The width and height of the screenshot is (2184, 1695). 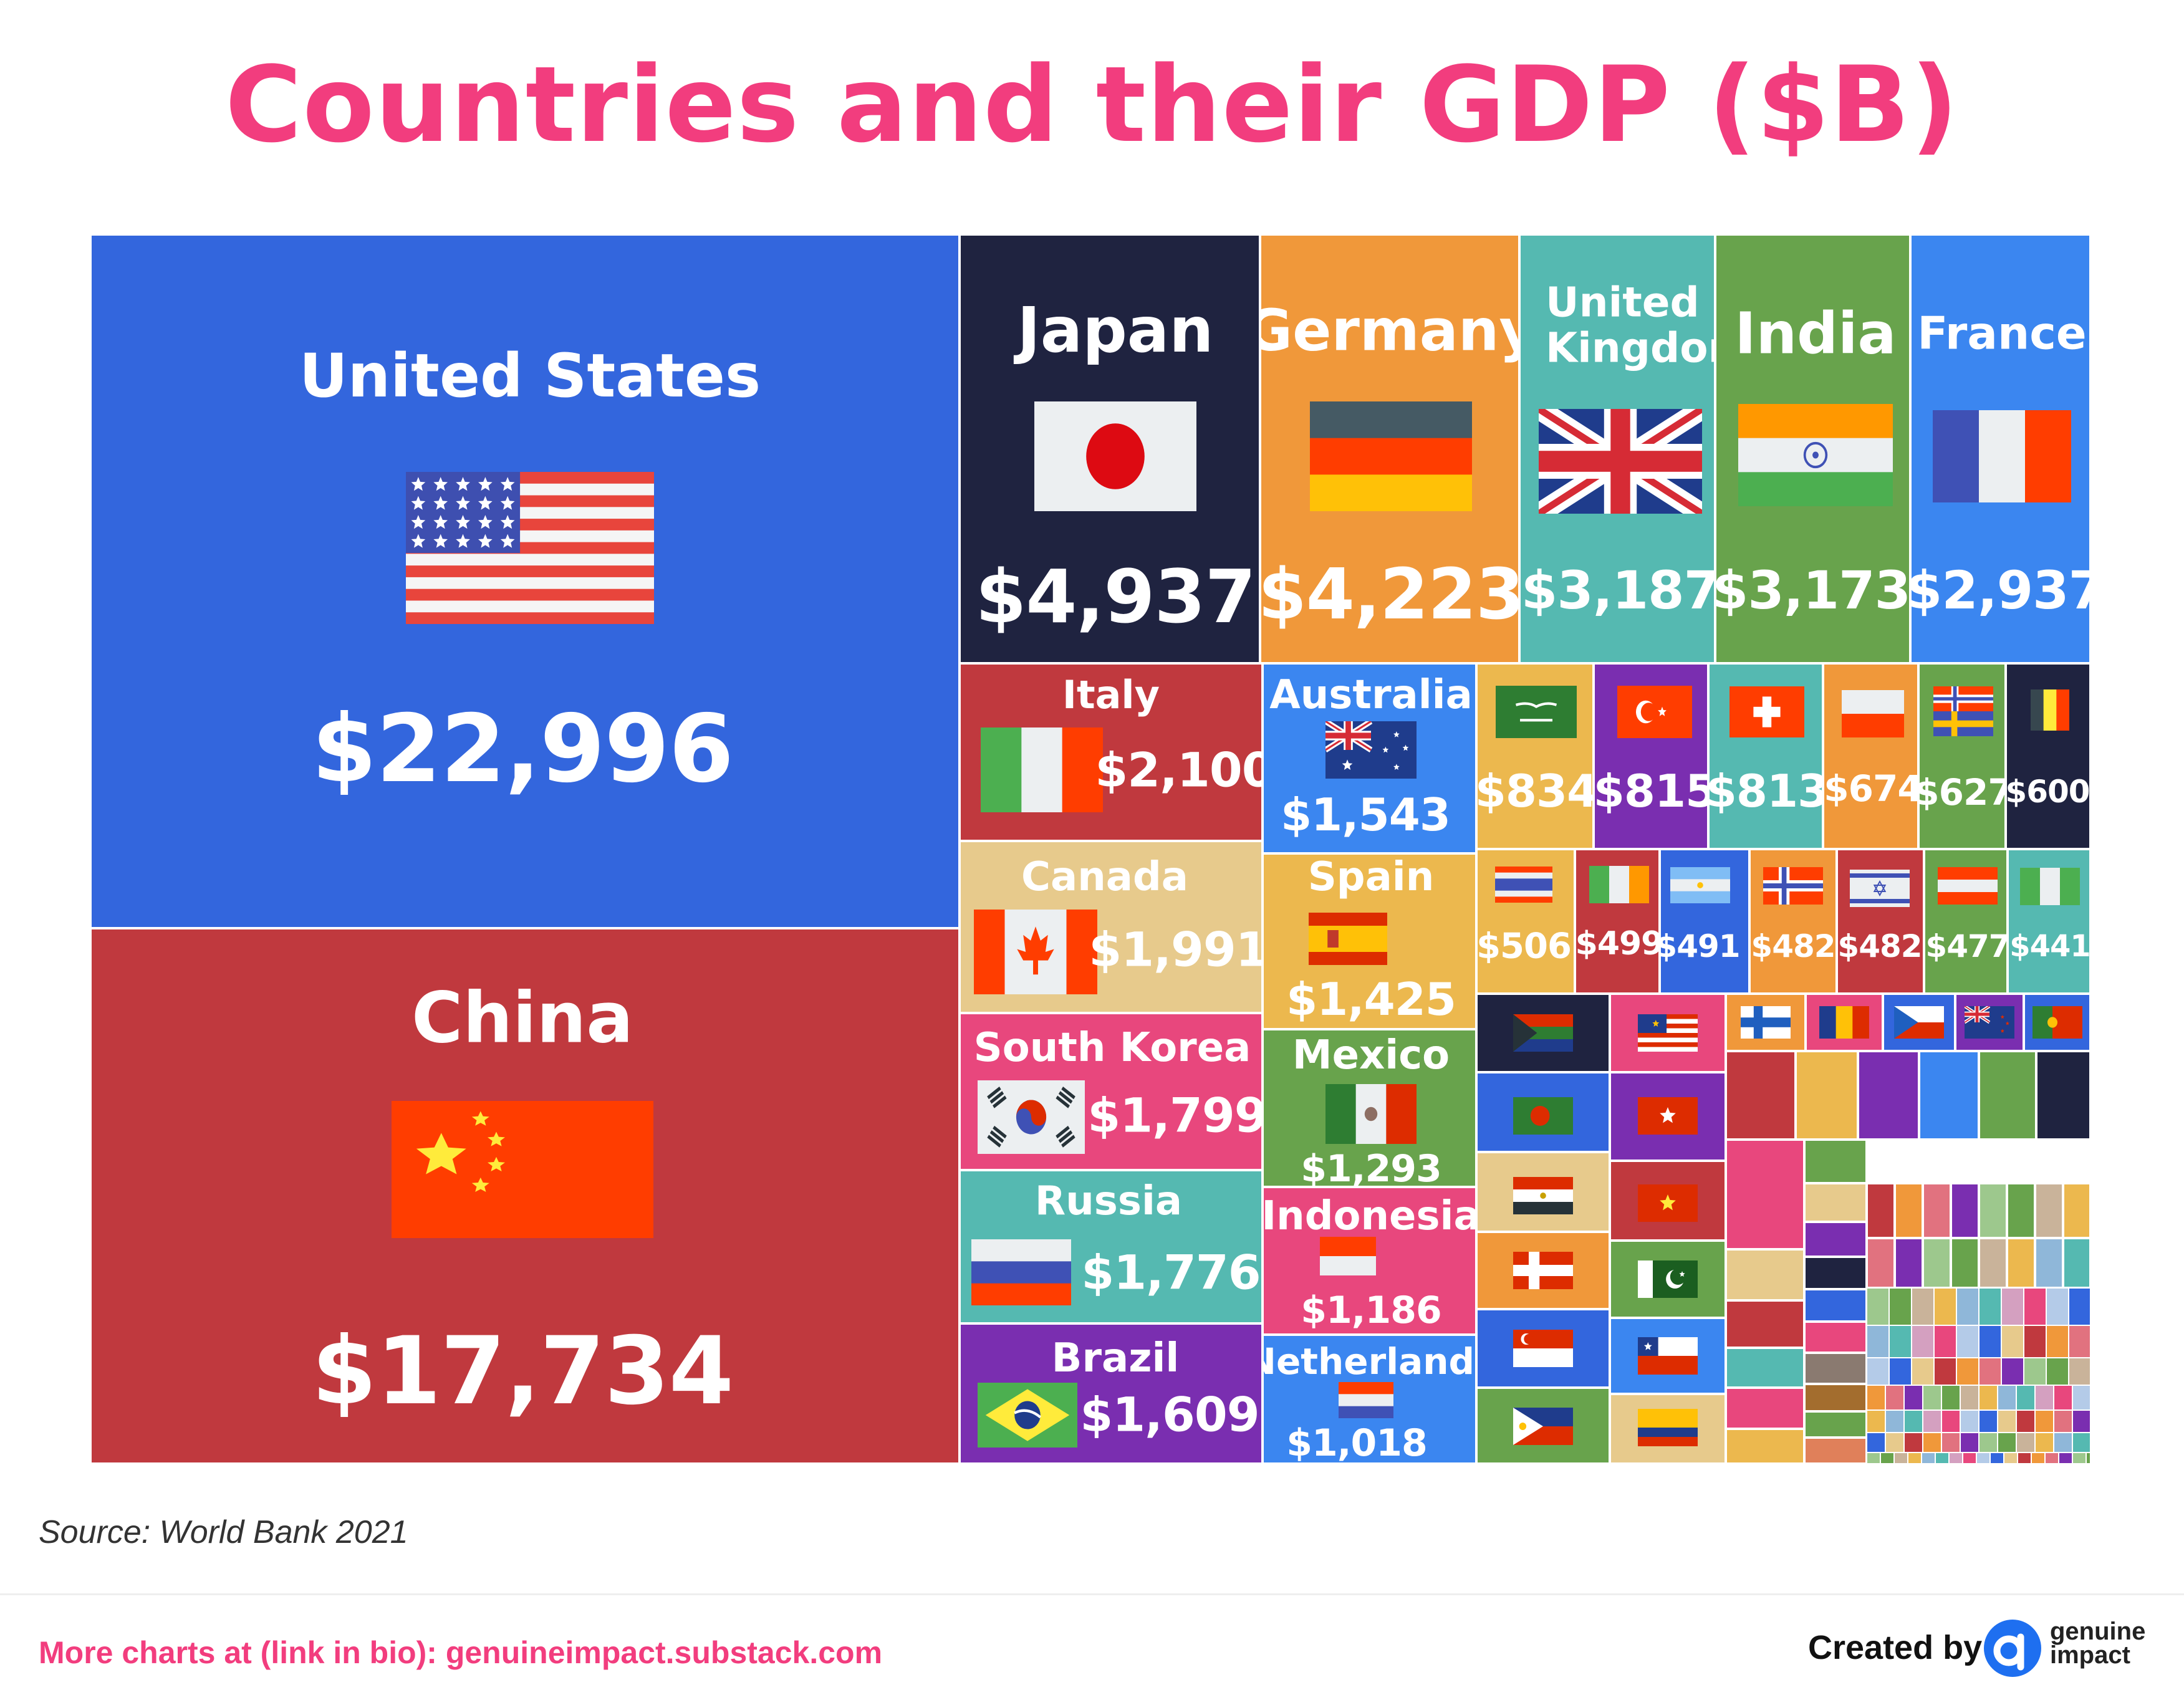 I want to click on country-name-label: Australia, so click(x=1371, y=694).